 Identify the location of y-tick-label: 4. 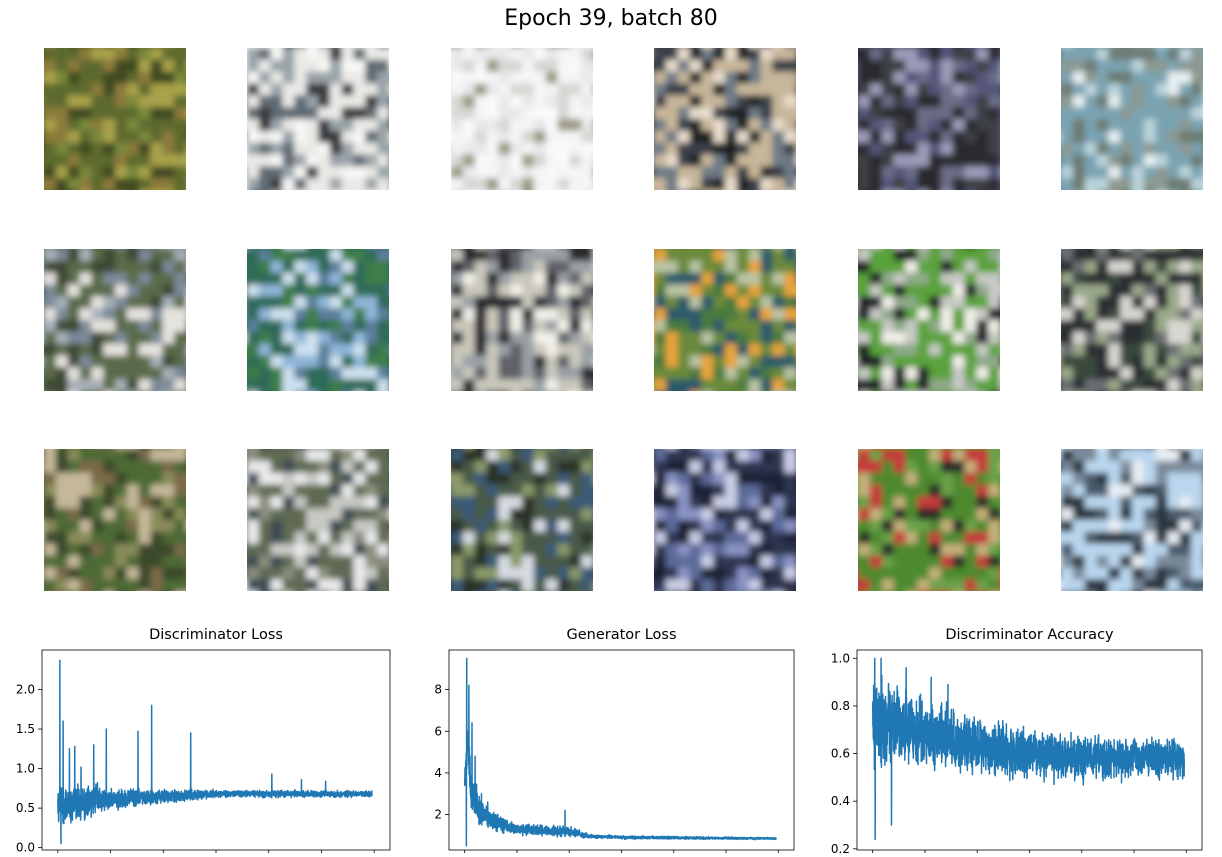
(438, 773).